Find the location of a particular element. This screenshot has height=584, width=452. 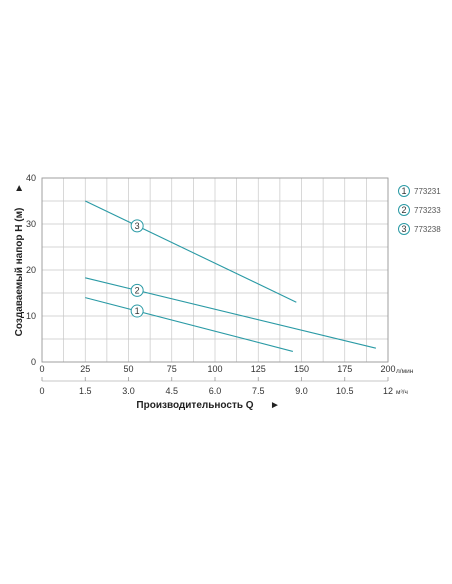

x-axis-title: Производительность Q is located at coordinates (194, 405).